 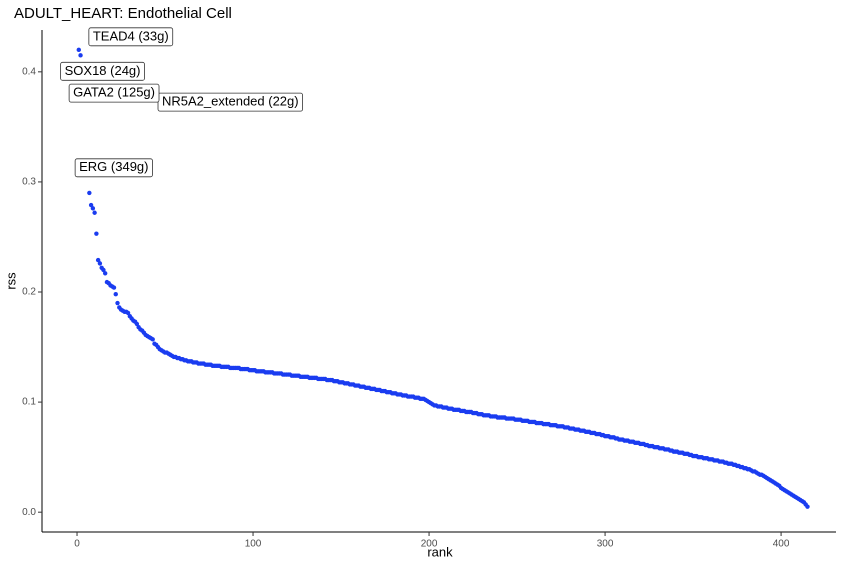 I want to click on annotation-label: SOX18 (24g), so click(x=103, y=70).